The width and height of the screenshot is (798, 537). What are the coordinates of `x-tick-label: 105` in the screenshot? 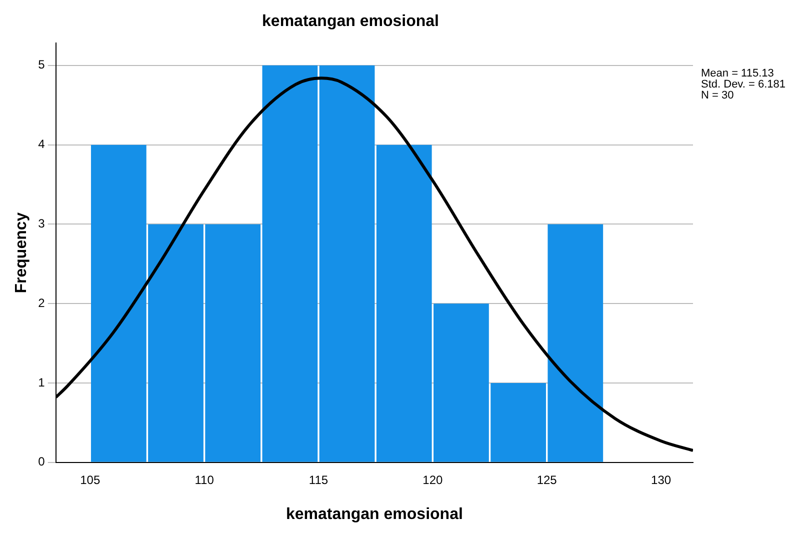 It's located at (90, 479).